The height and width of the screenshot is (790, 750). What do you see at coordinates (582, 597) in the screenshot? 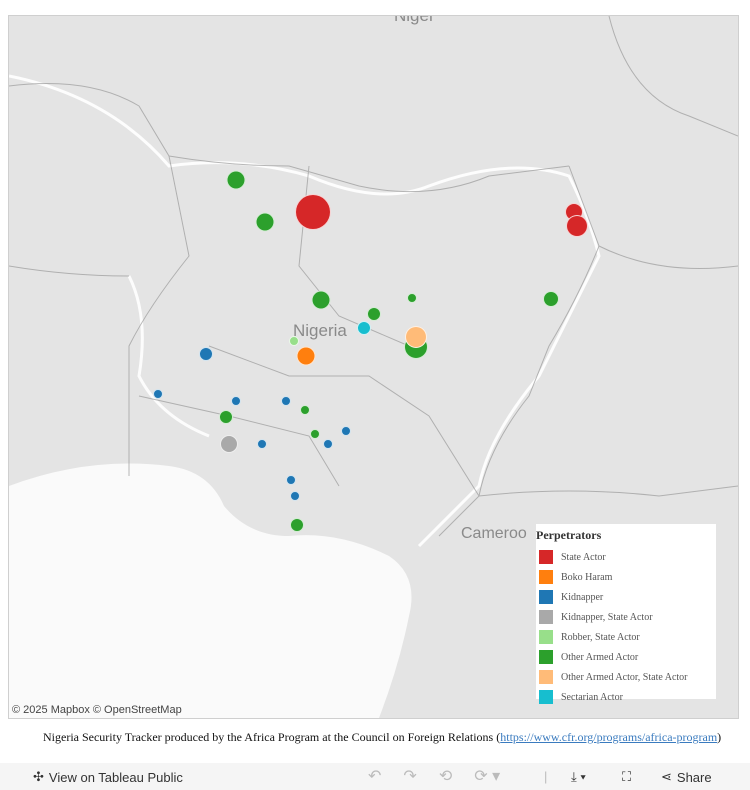
I see `legend-label: Kidnapper` at bounding box center [582, 597].